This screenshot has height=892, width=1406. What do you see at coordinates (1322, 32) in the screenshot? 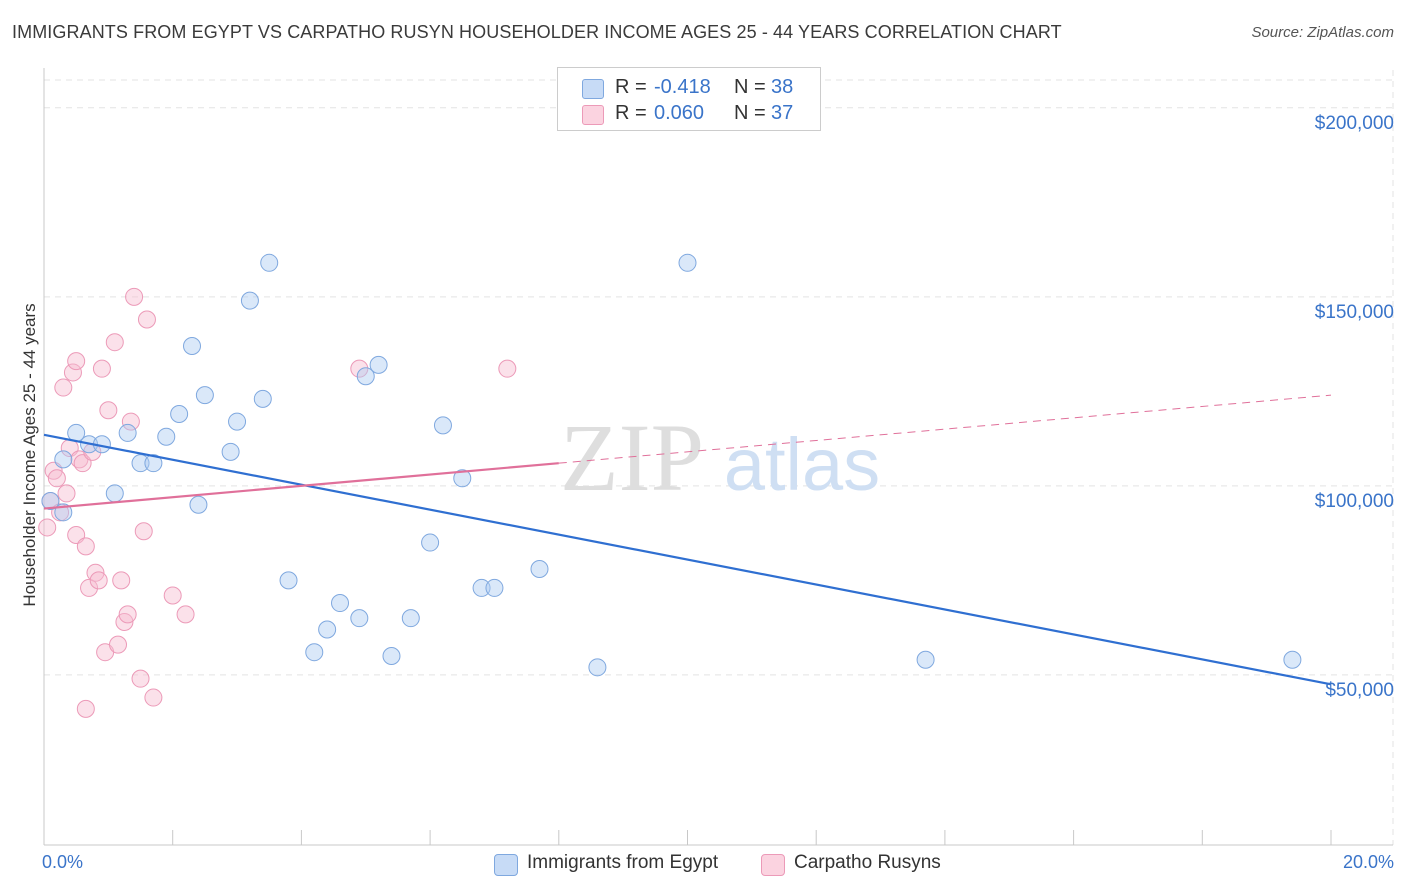
I see `source-label: Source: ZipAtlas.com` at bounding box center [1322, 32].